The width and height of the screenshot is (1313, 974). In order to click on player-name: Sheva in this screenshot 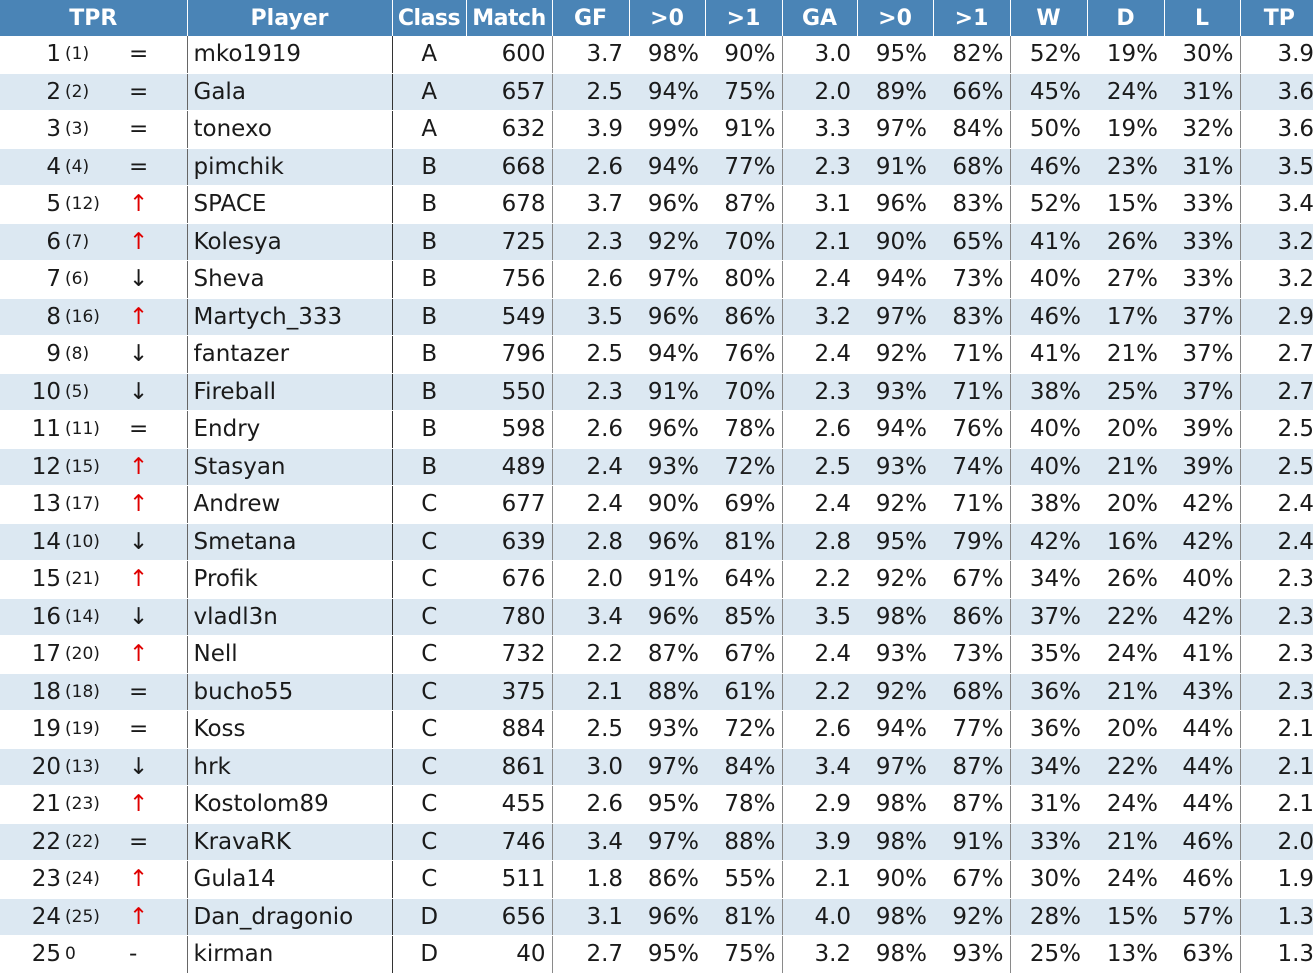, I will do `click(289, 279)`.